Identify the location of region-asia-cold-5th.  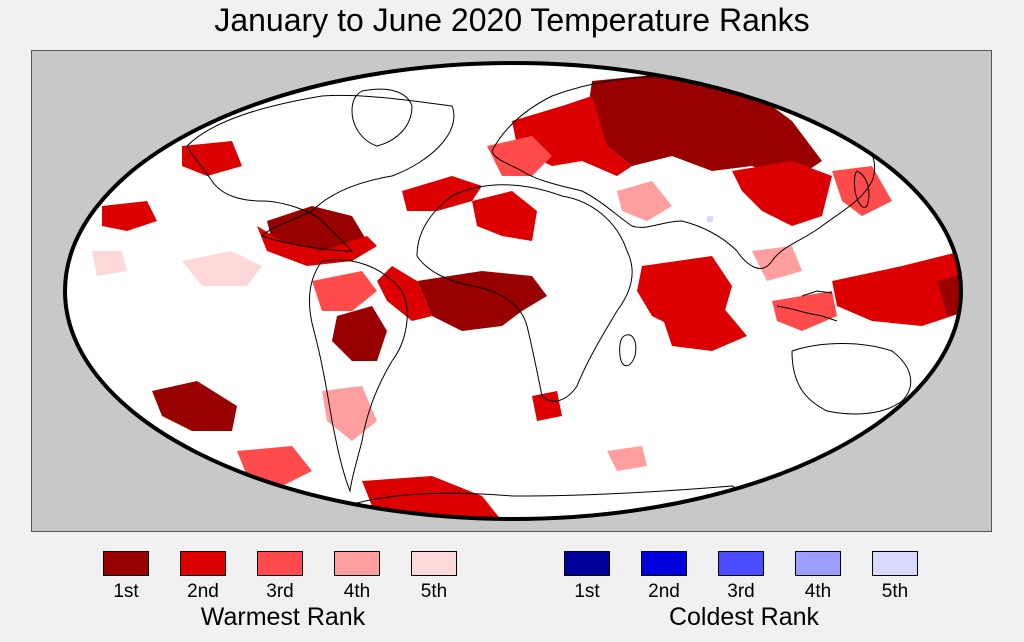
(710, 219).